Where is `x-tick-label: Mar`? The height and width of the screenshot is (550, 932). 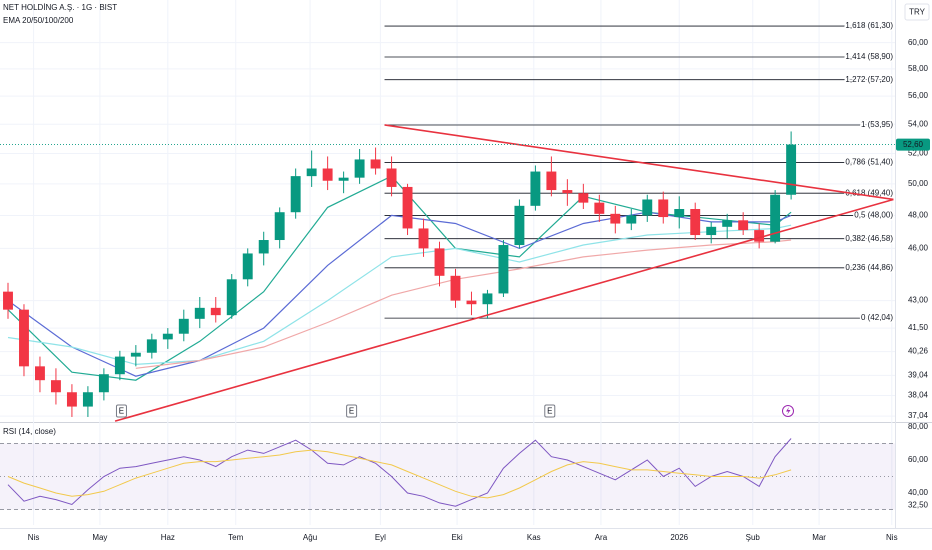
x-tick-label: Mar is located at coordinates (819, 537).